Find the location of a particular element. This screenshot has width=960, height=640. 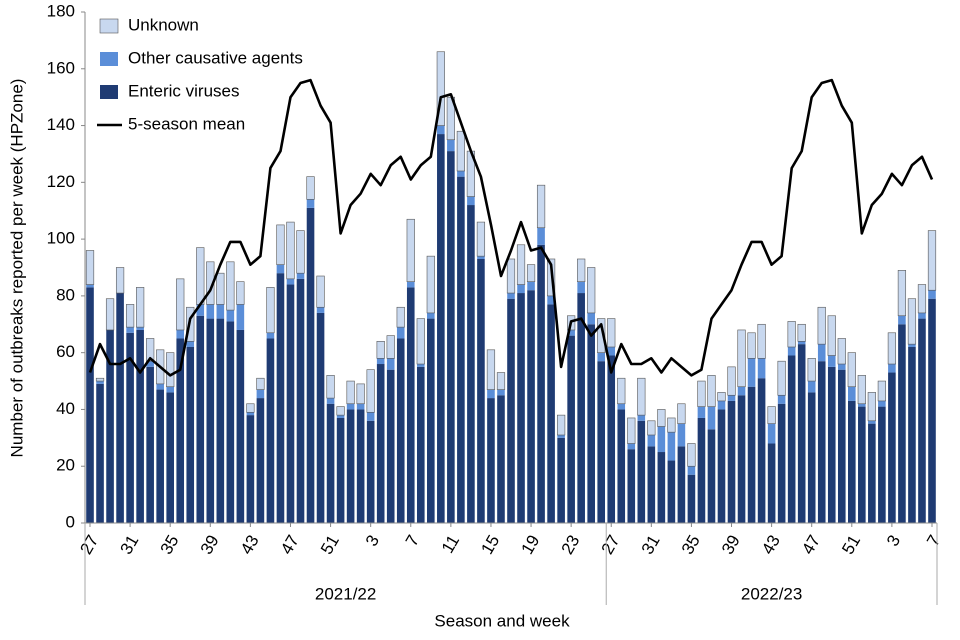

x-tick-label: 11 is located at coordinates (450, 544).